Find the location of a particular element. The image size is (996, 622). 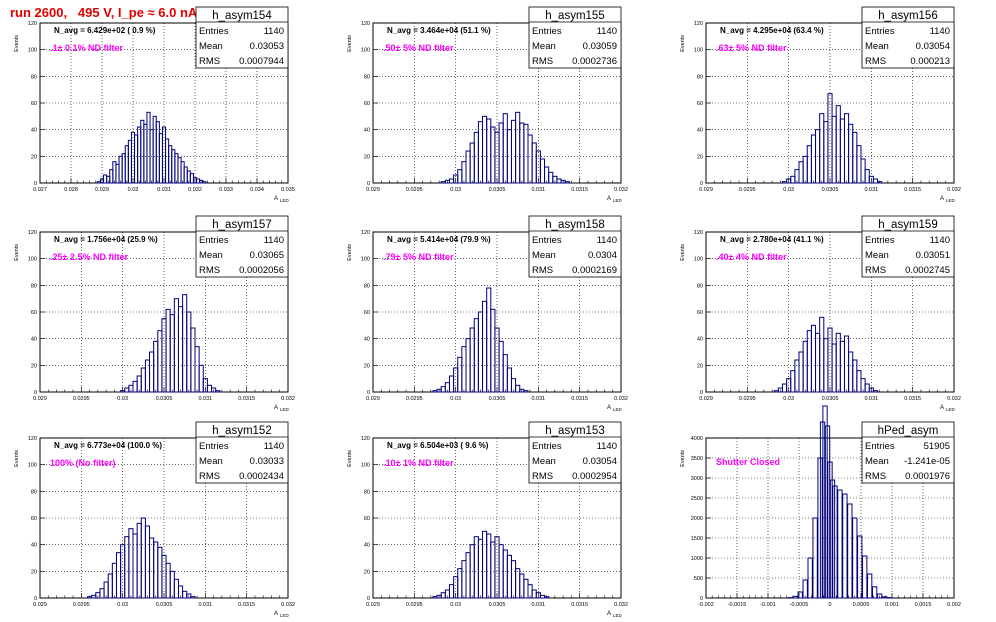

histogram-name: h_asym157 is located at coordinates (241, 225).